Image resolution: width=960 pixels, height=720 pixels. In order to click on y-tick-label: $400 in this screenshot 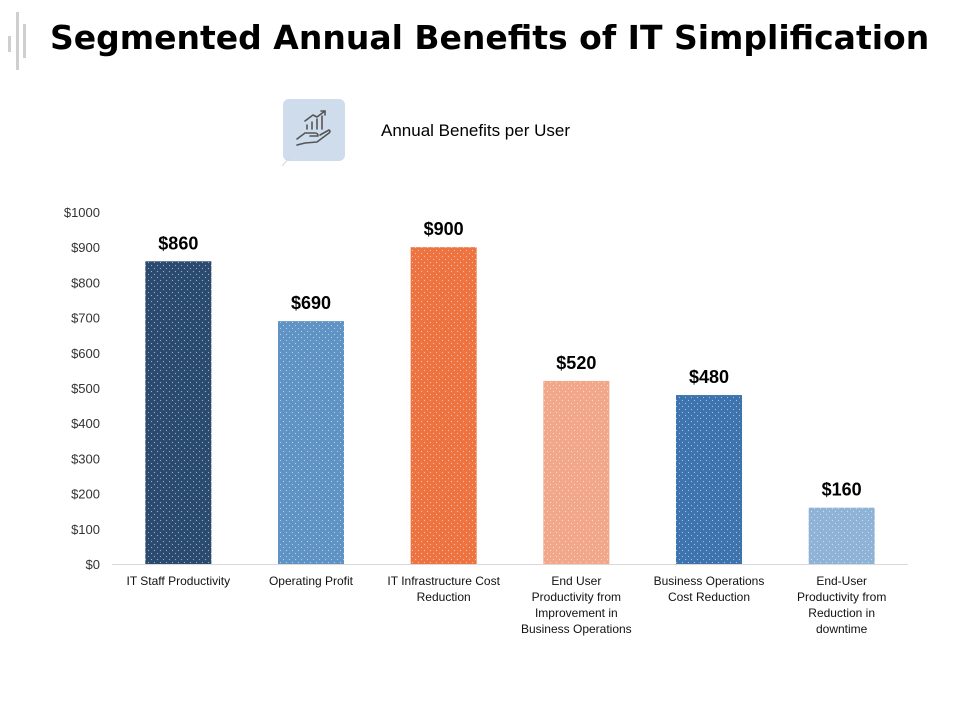, I will do `click(85, 423)`.